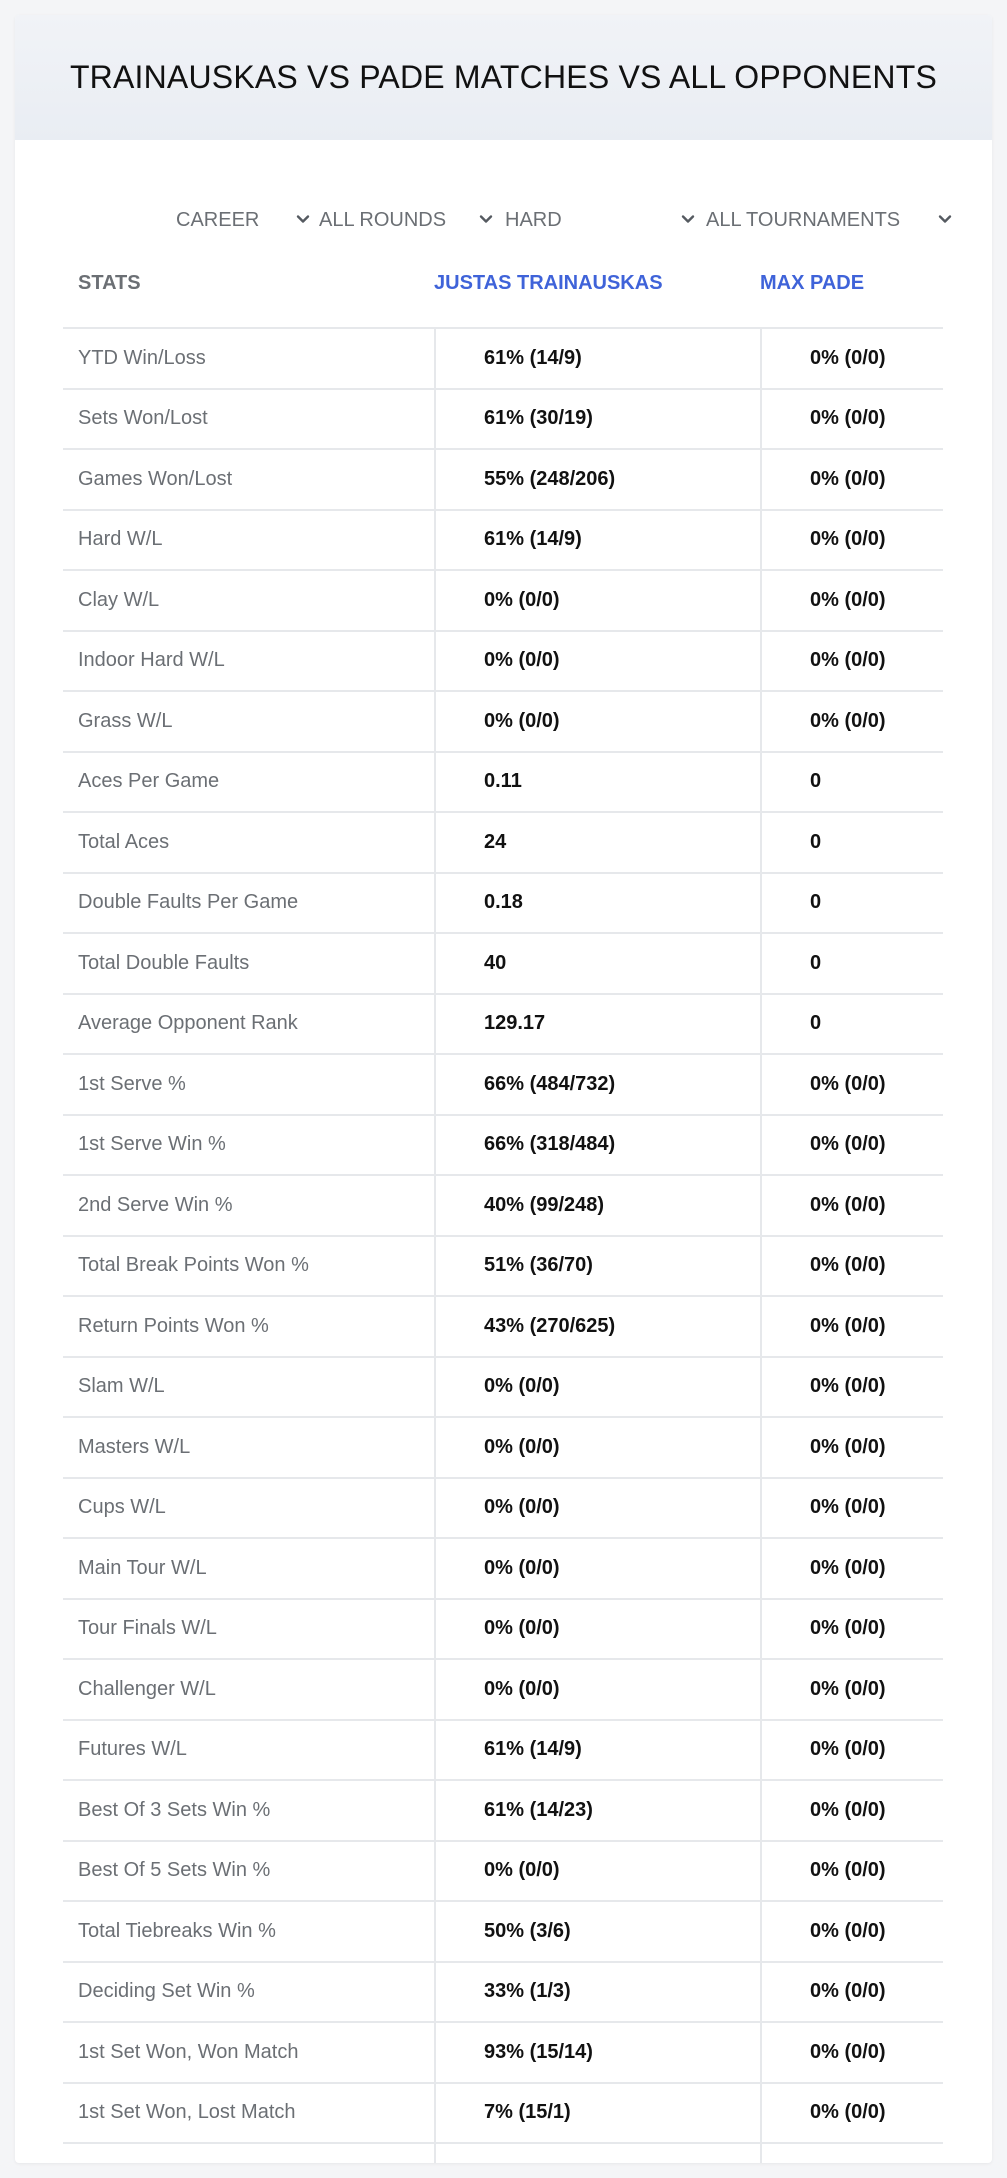 The width and height of the screenshot is (1007, 2178). What do you see at coordinates (132, 1749) in the screenshot?
I see `stat-label: Futures W/L` at bounding box center [132, 1749].